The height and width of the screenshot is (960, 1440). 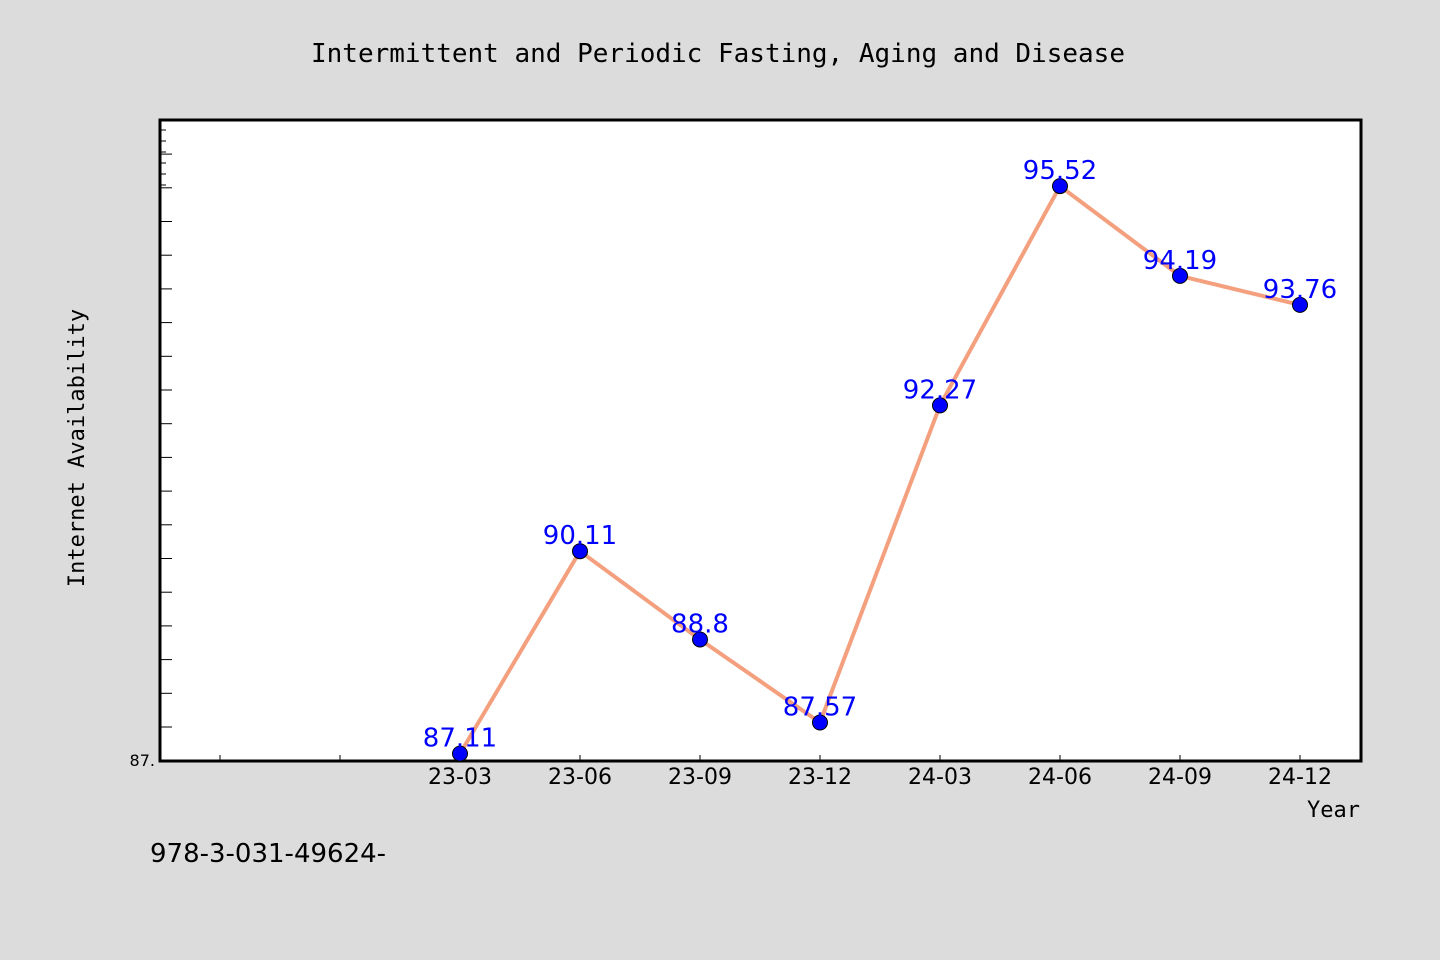 What do you see at coordinates (940, 777) in the screenshot?
I see `x-tick-label: 24-03` at bounding box center [940, 777].